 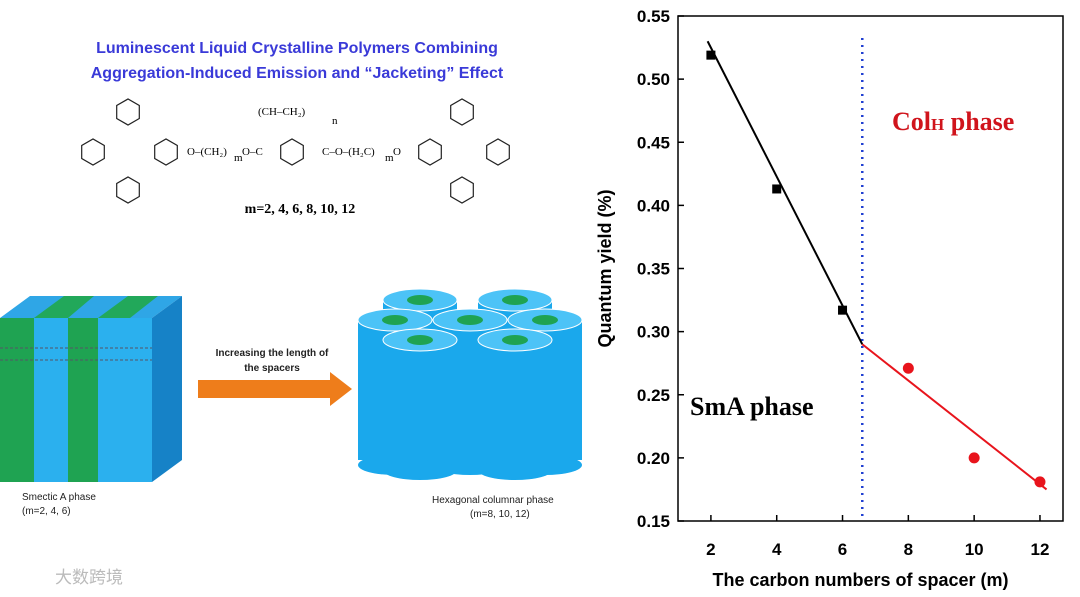 I want to click on annotation: ColH phase, so click(x=953, y=121).